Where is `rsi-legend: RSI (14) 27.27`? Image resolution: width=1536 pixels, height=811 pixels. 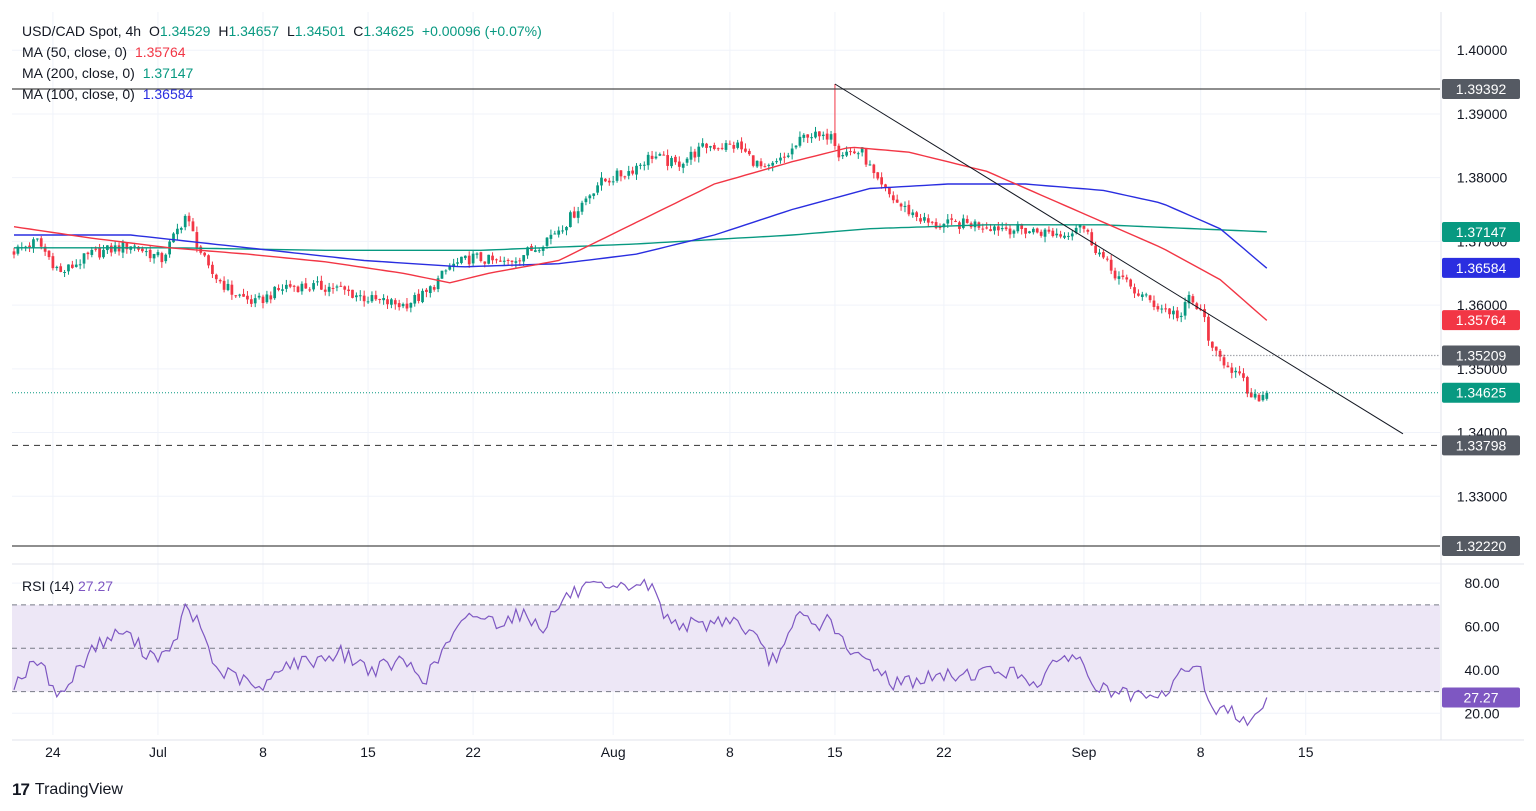
rsi-legend: RSI (14) 27.27 is located at coordinates (67, 586).